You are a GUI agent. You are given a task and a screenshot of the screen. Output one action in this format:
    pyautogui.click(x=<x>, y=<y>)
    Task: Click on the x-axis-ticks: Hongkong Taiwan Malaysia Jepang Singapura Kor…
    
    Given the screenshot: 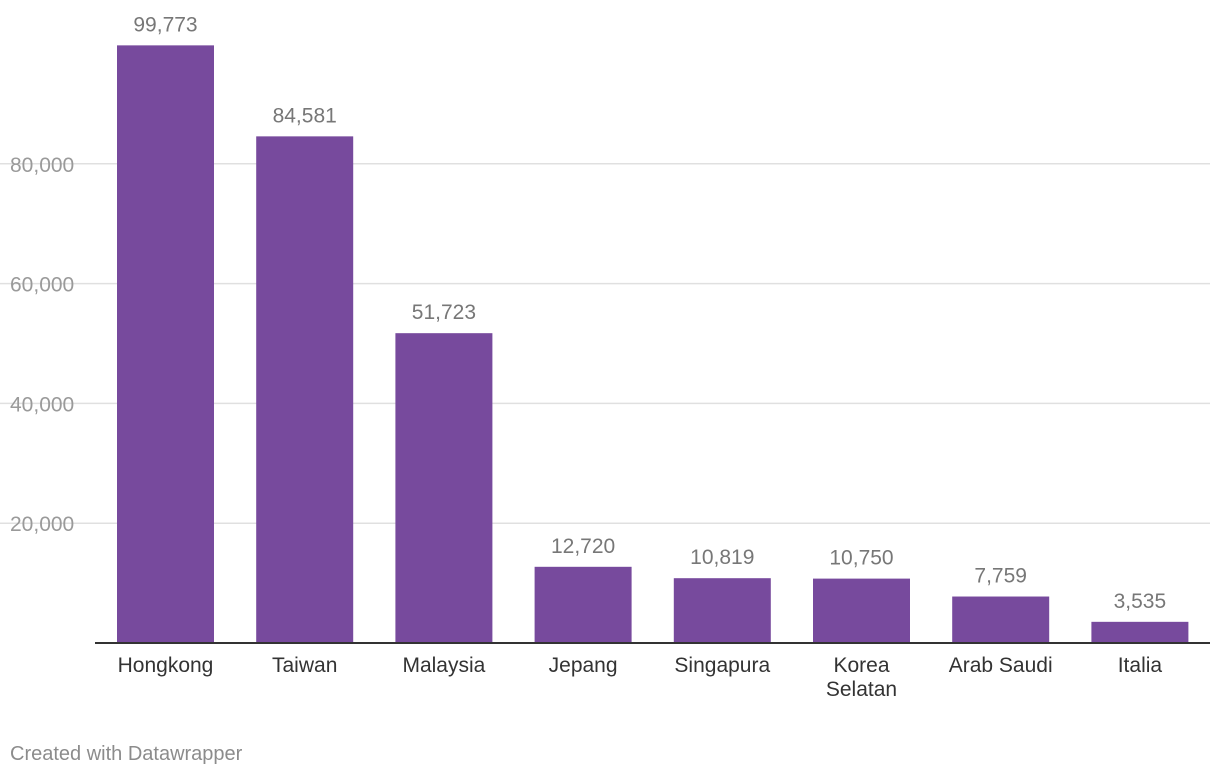 What is the action you would take?
    pyautogui.click(x=640, y=677)
    